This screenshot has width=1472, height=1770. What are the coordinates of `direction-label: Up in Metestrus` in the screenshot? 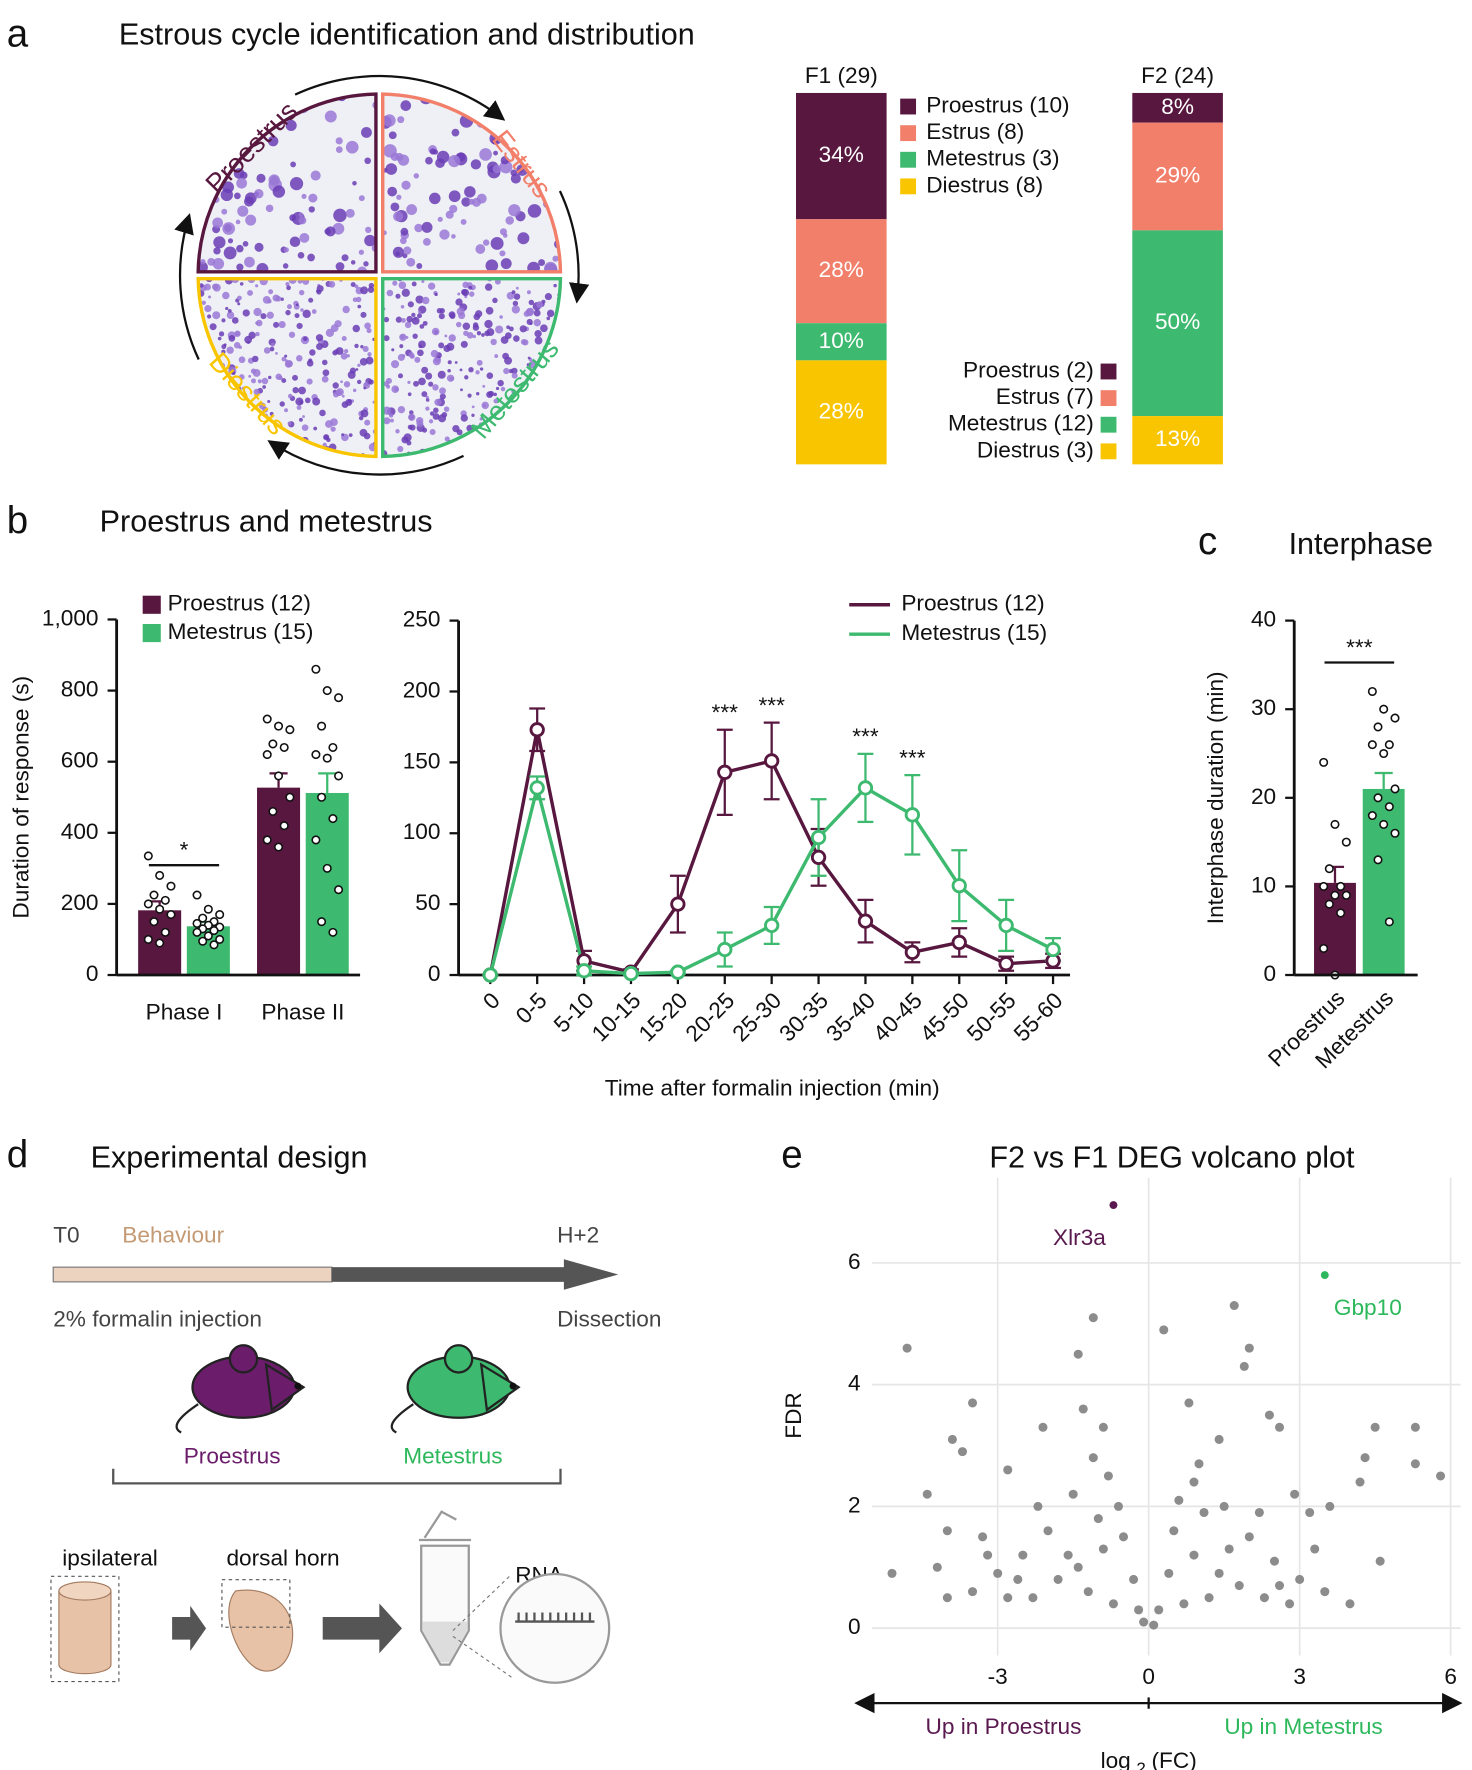 It's located at (1303, 1726).